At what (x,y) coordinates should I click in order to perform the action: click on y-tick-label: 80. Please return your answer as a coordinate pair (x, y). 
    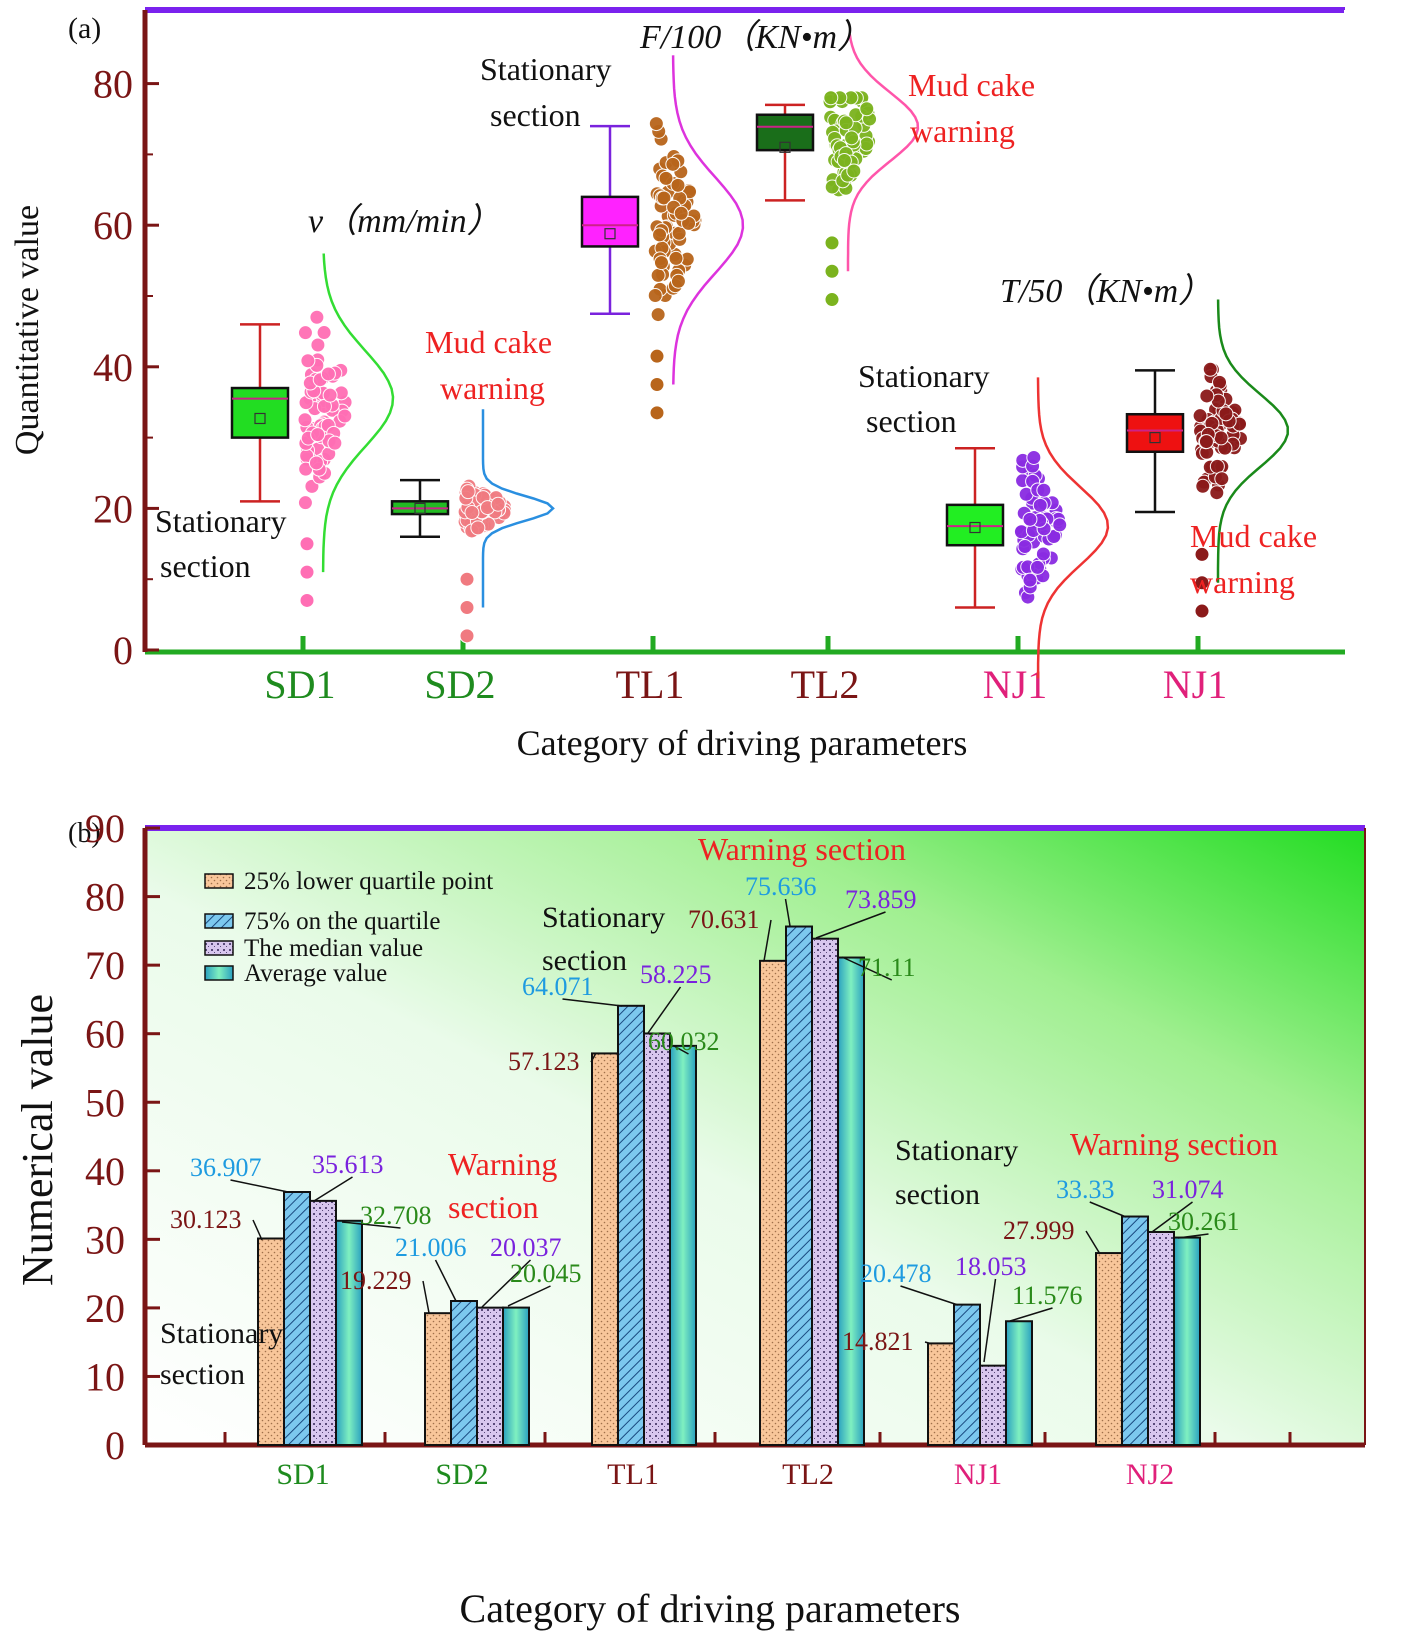
    Looking at the image, I should click on (113, 84).